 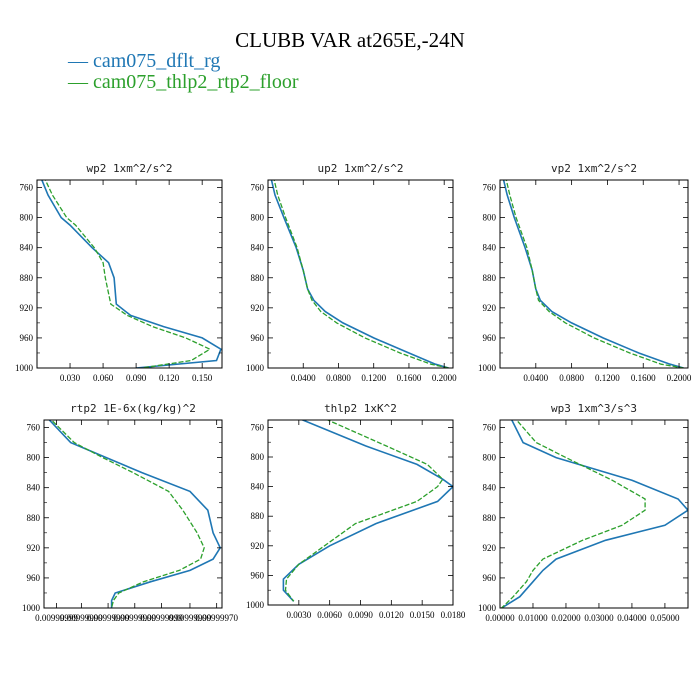 I want to click on legend-entry-floor: — cam075_thlp2_rtp2_floor, so click(x=183, y=82).